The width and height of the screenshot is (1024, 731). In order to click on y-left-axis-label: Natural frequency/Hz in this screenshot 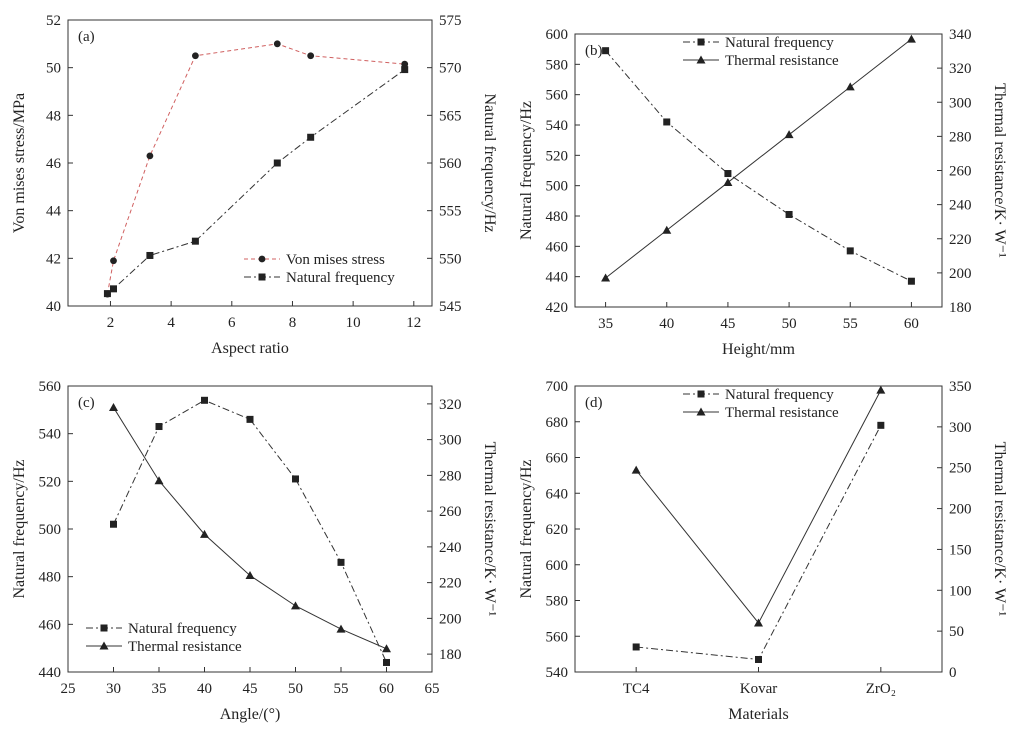, I will do `click(526, 528)`.